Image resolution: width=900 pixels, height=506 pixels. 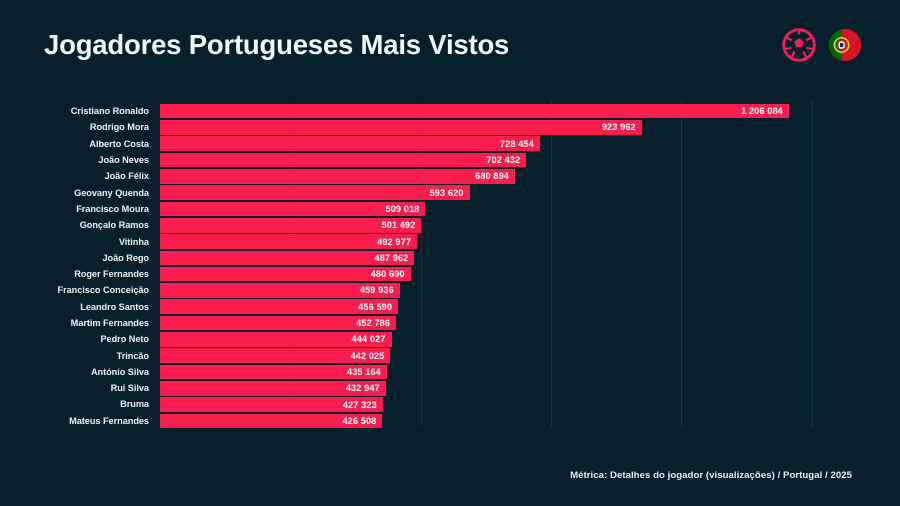 I want to click on bar-track: 501 492, so click(x=525, y=225).